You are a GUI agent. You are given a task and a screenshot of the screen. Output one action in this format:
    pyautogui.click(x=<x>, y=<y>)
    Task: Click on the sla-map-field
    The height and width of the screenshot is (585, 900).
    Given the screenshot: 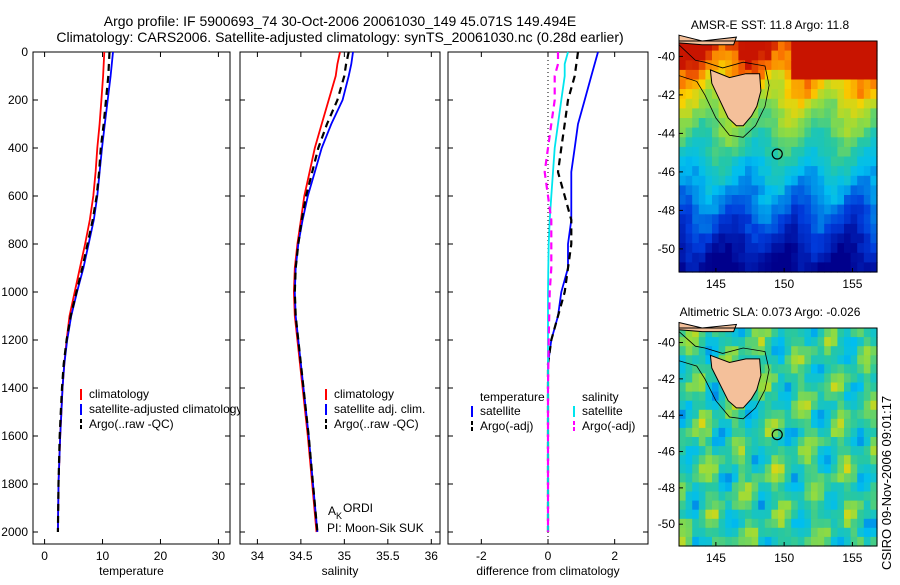 What is the action you would take?
    pyautogui.click(x=778, y=437)
    